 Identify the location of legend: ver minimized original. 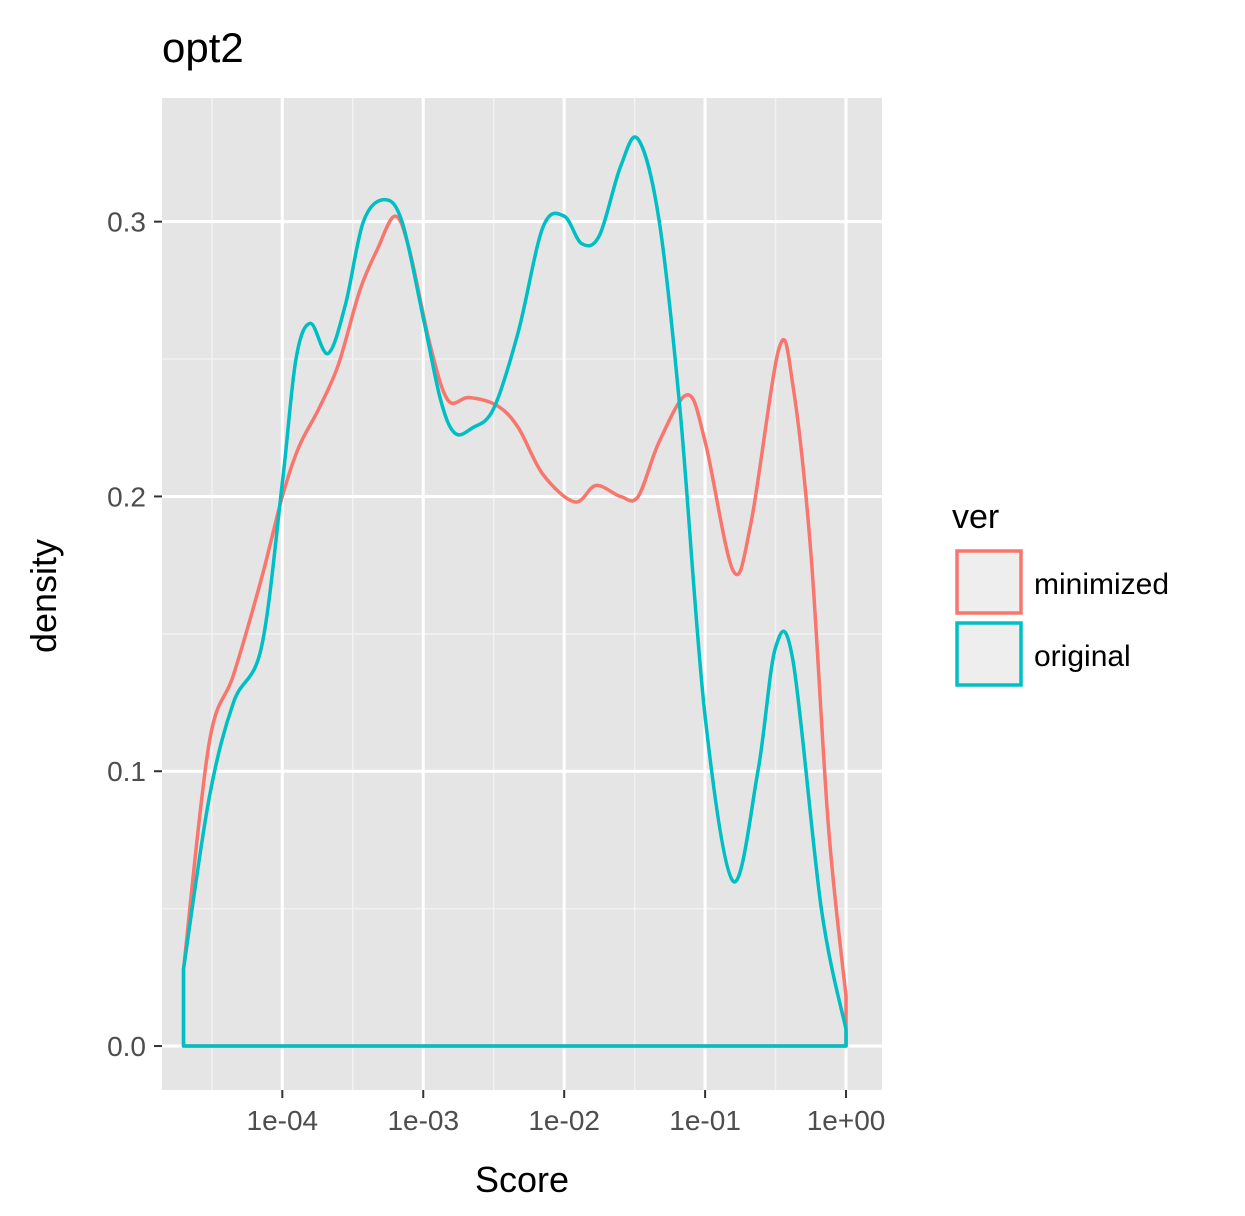
(1060, 592).